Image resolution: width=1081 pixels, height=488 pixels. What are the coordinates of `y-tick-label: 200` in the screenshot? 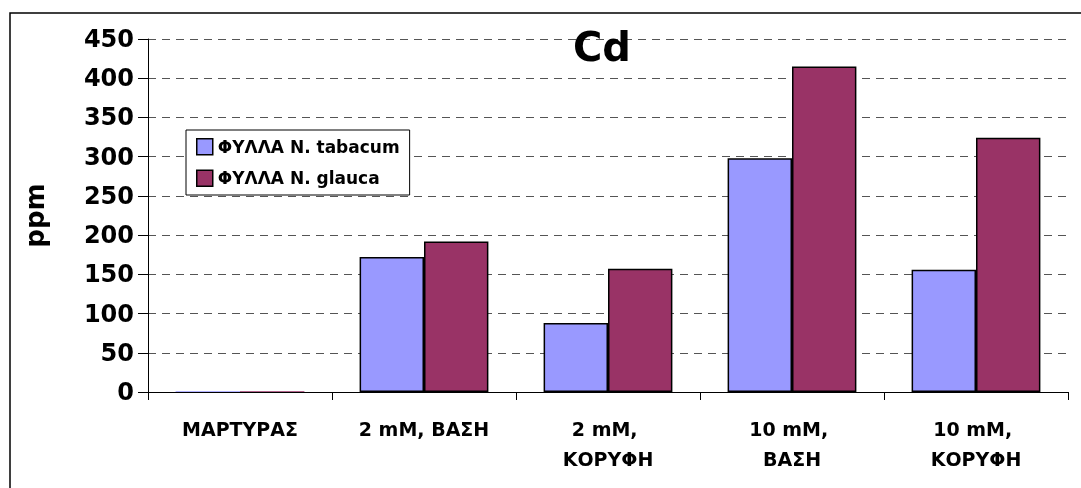 It's located at (108, 235).